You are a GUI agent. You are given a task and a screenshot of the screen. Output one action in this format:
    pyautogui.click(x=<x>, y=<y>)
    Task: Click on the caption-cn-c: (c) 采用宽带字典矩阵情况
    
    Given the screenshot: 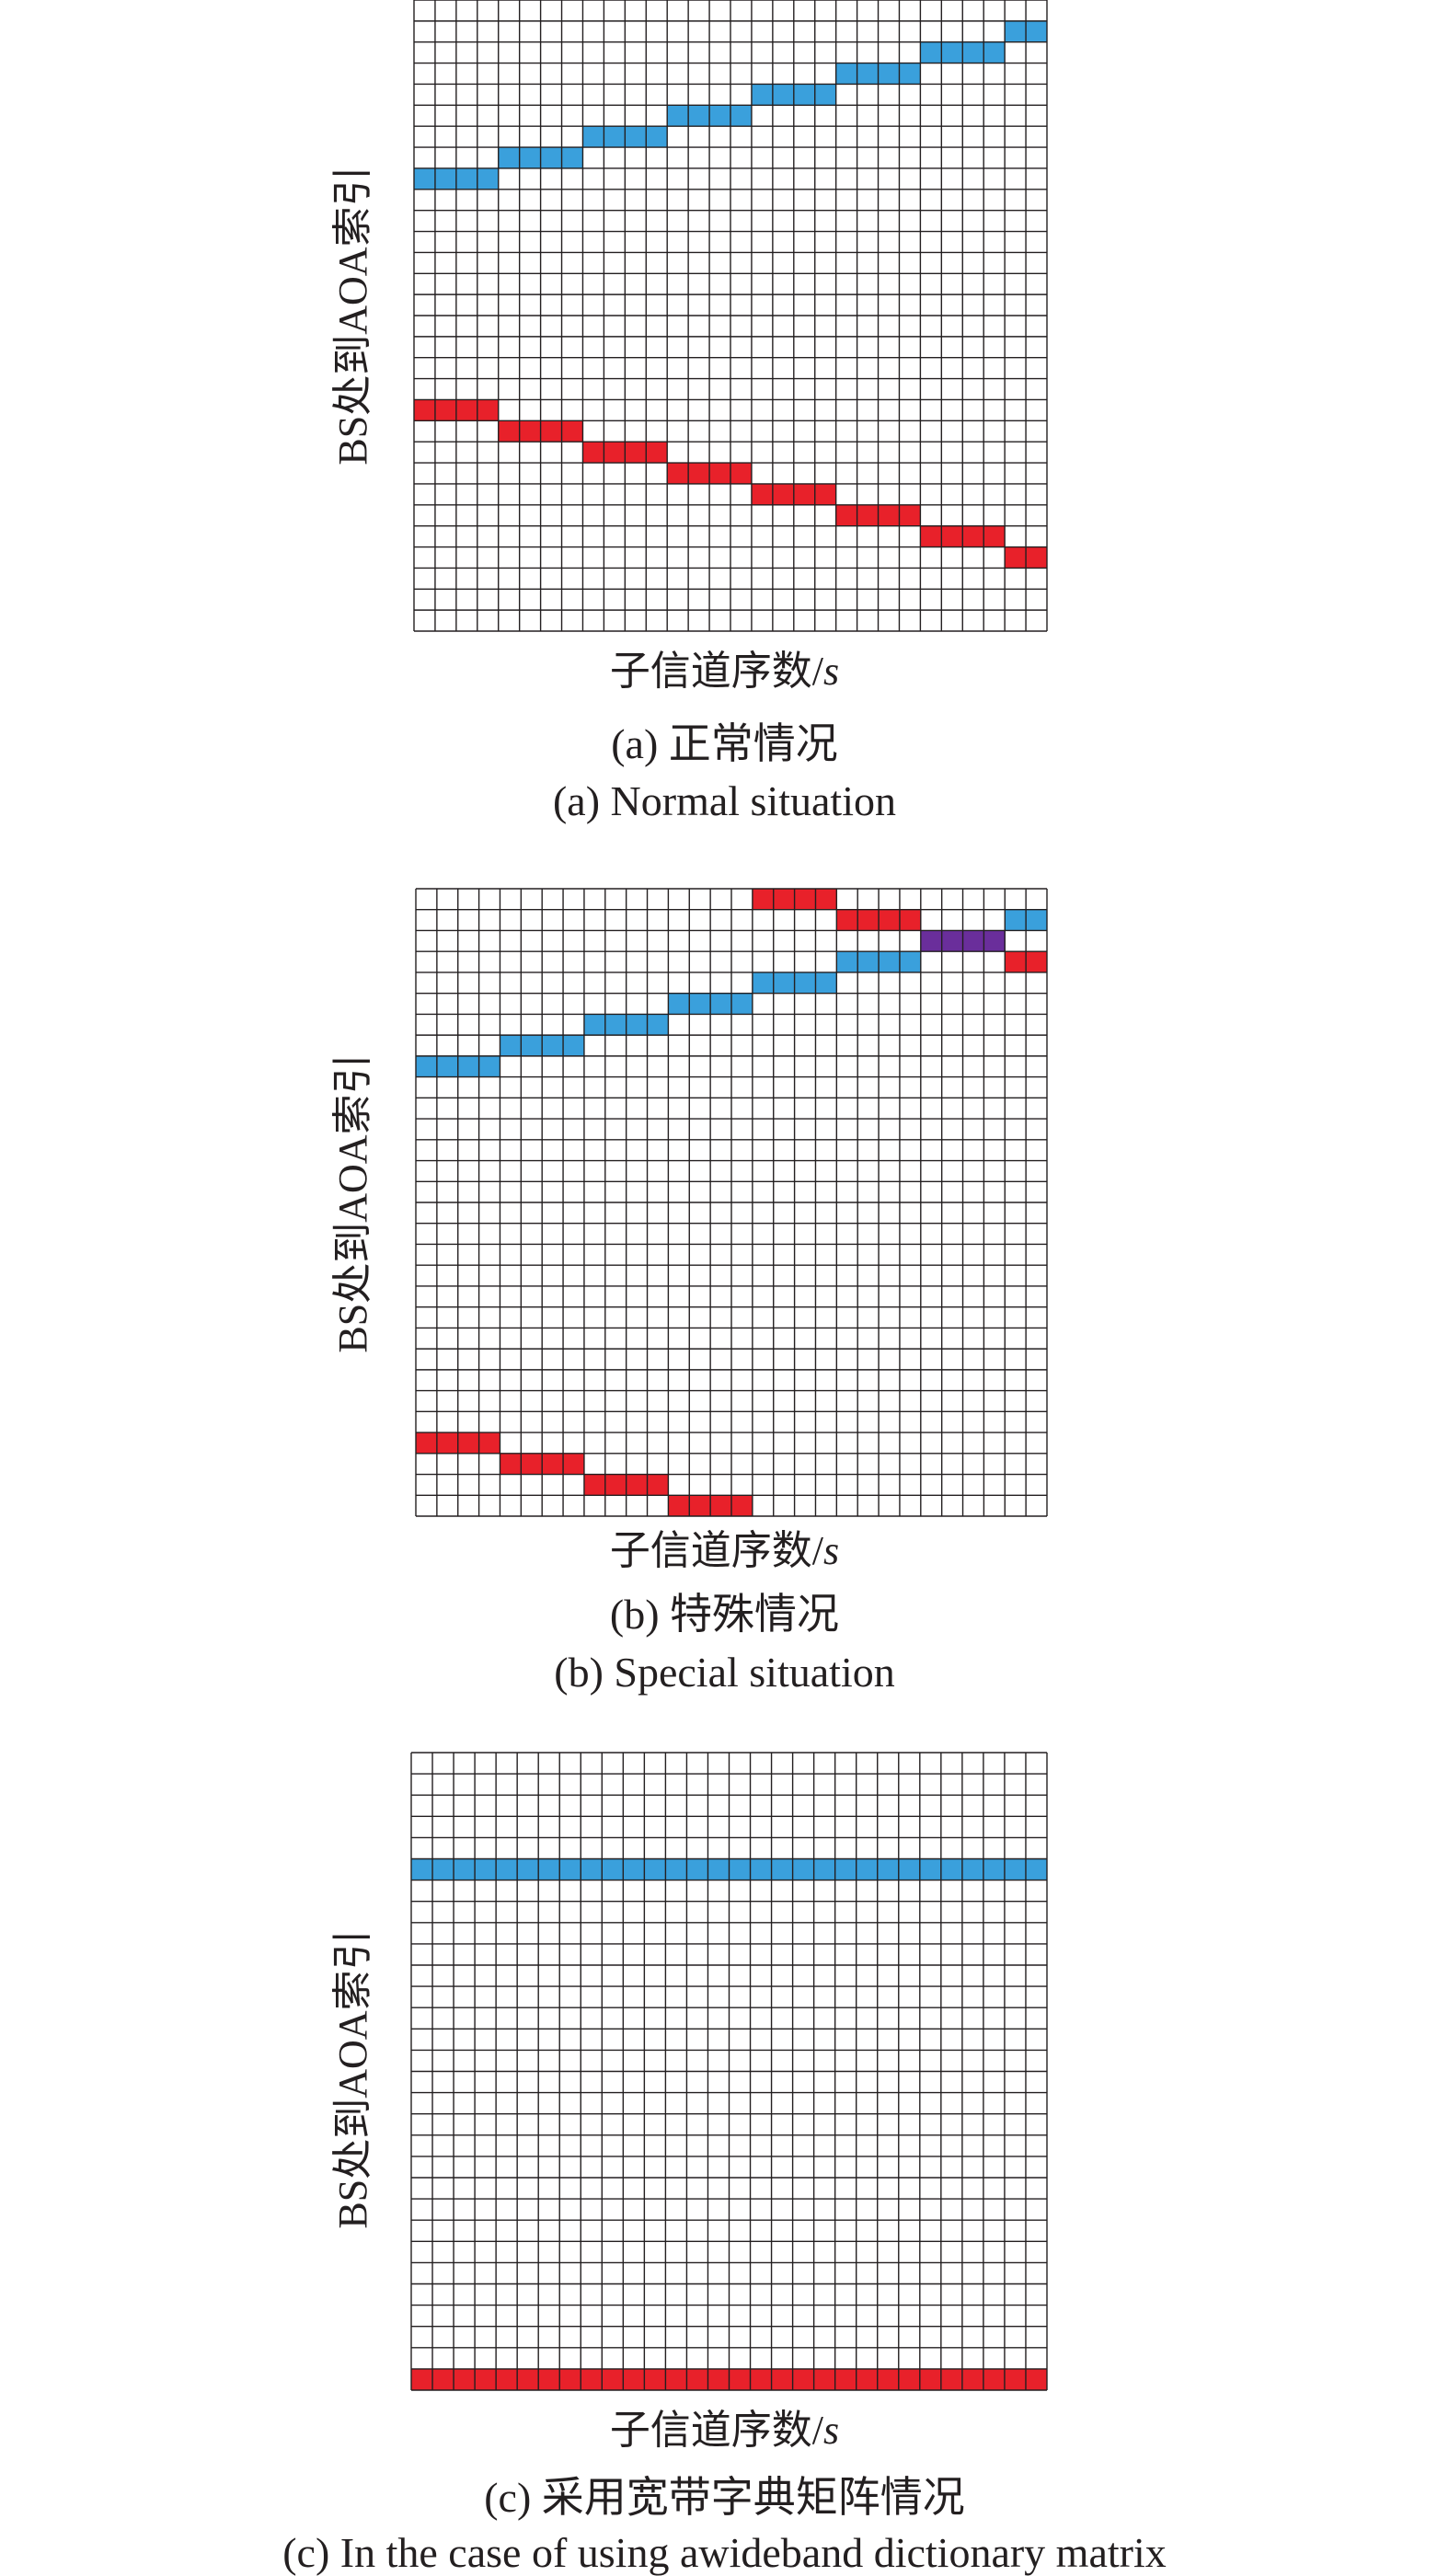 What is the action you would take?
    pyautogui.click(x=724, y=2497)
    